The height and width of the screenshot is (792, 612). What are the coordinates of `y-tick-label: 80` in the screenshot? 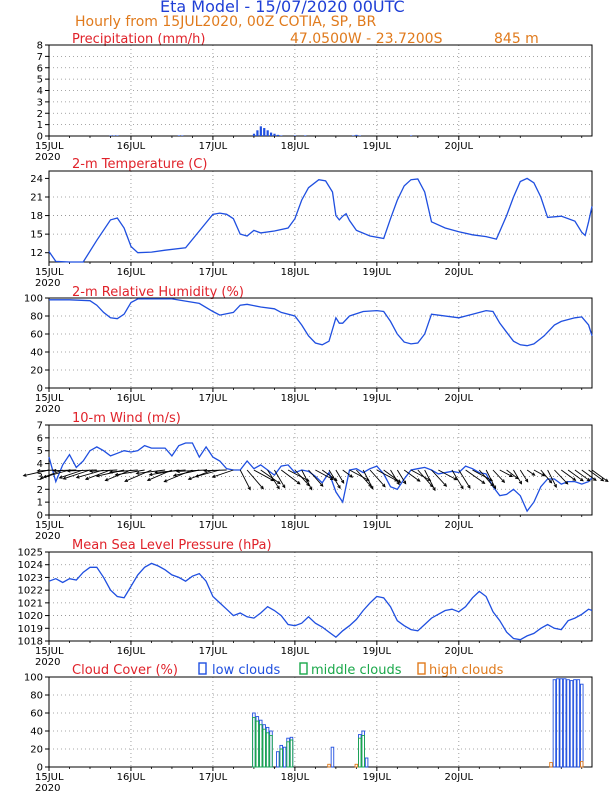 It's located at (36, 317).